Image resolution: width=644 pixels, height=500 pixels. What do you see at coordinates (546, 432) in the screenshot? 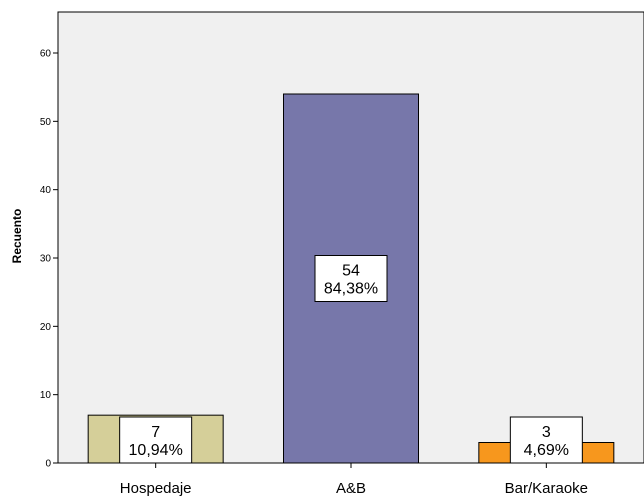
I see `data-label-count: 3` at bounding box center [546, 432].